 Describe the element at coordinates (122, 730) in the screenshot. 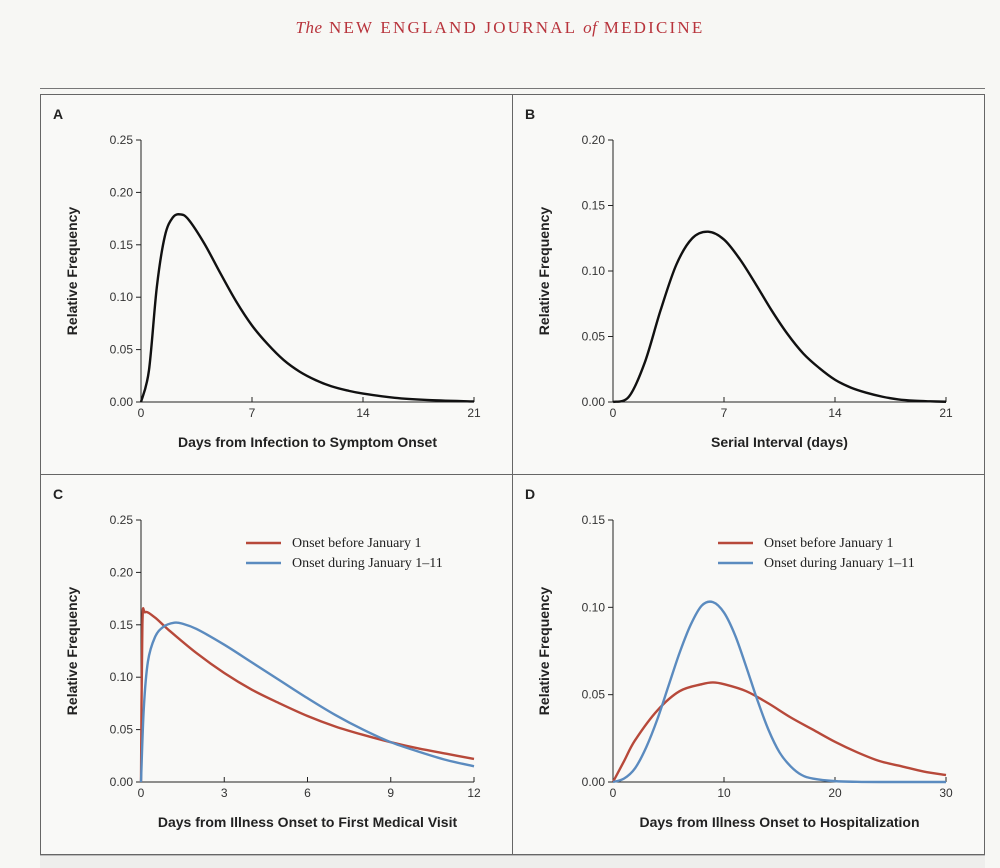

I see `y-tick-label-c: 0.05` at that location.